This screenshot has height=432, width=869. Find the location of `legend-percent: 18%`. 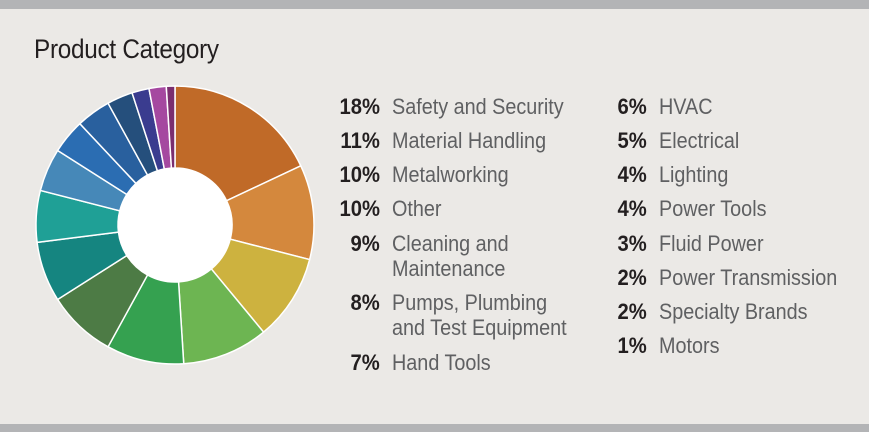

legend-percent: 18% is located at coordinates (359, 106).